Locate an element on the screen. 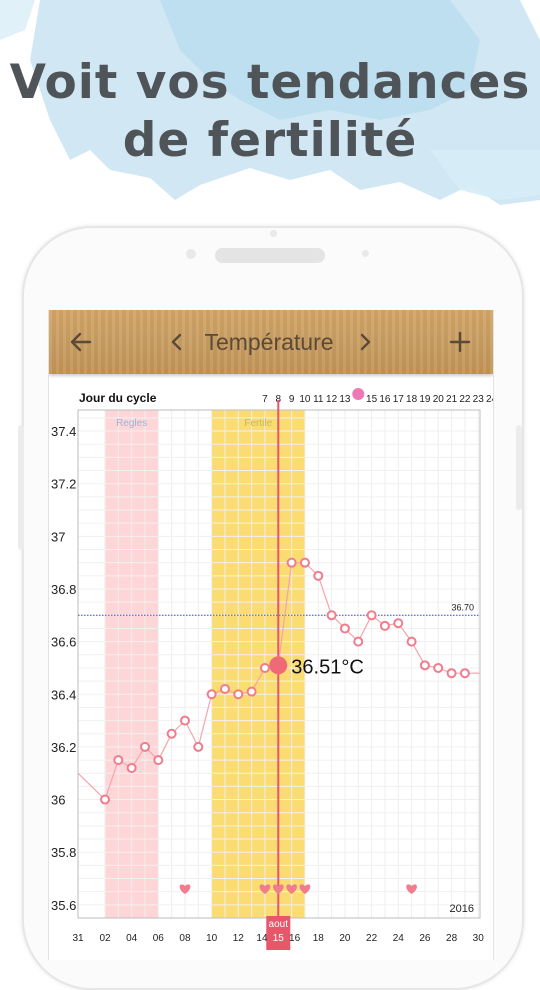 The width and height of the screenshot is (540, 990). y-tick-label: 35.8 is located at coordinates (63, 852).